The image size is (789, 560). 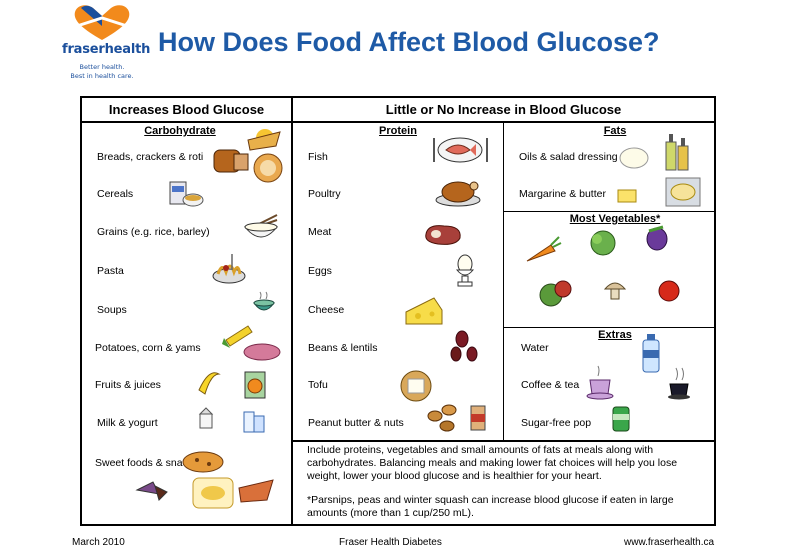 I want to click on vegetables-extras-divider, so click(x=609, y=327).